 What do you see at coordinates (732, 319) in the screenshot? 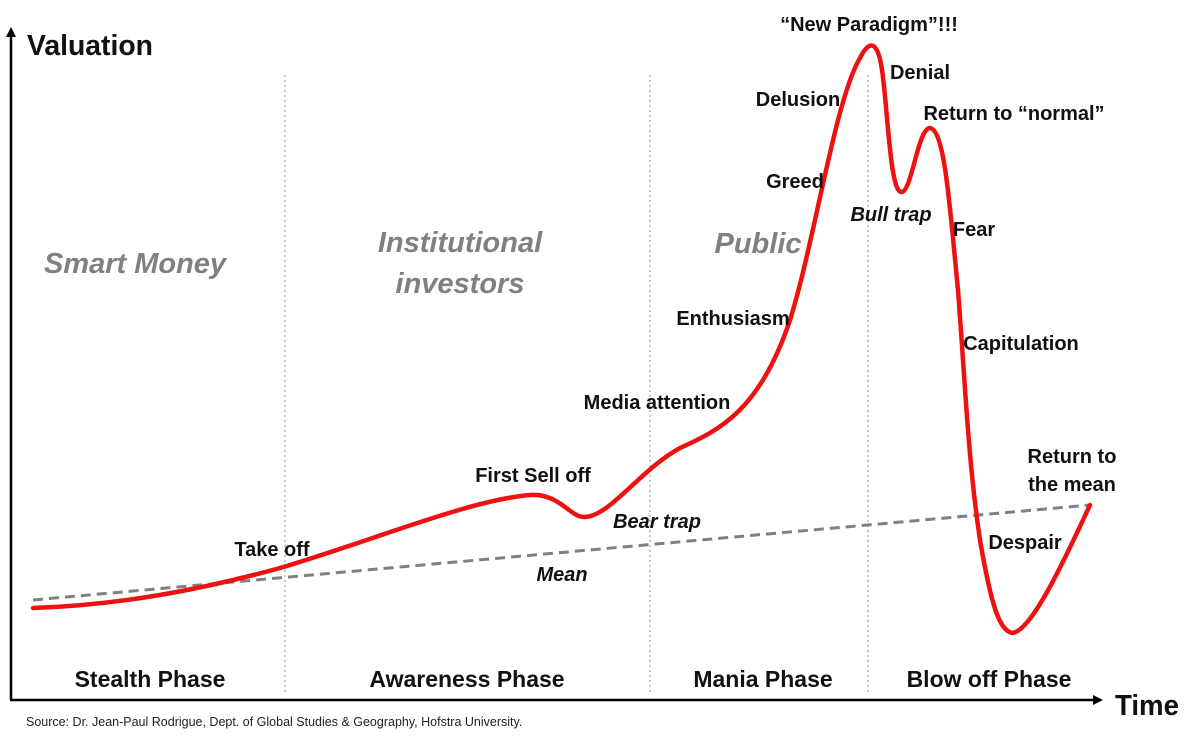
I see `label-enthusiasm: Enthusiasm` at bounding box center [732, 319].